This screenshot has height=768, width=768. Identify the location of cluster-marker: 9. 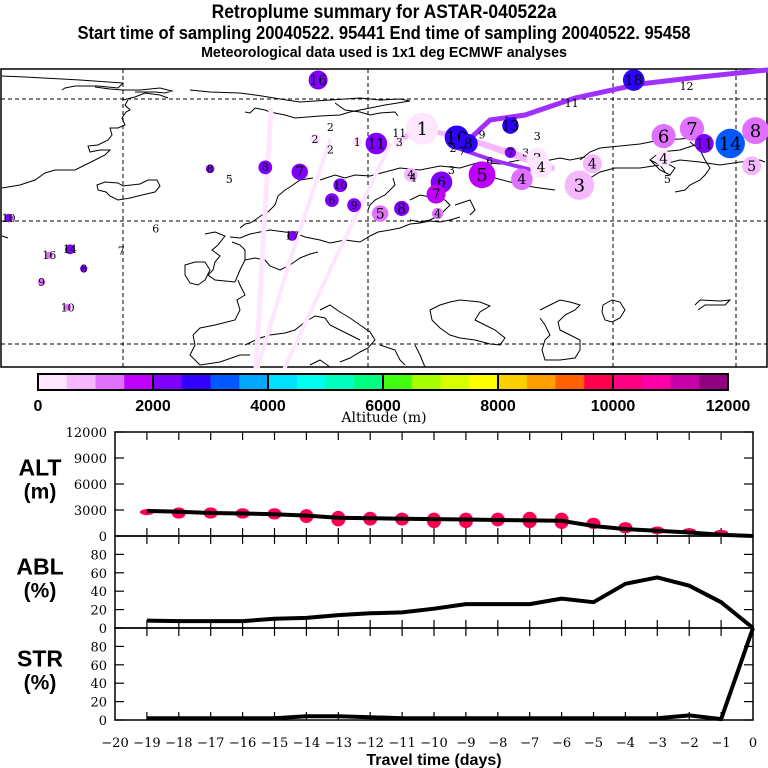
(41, 282).